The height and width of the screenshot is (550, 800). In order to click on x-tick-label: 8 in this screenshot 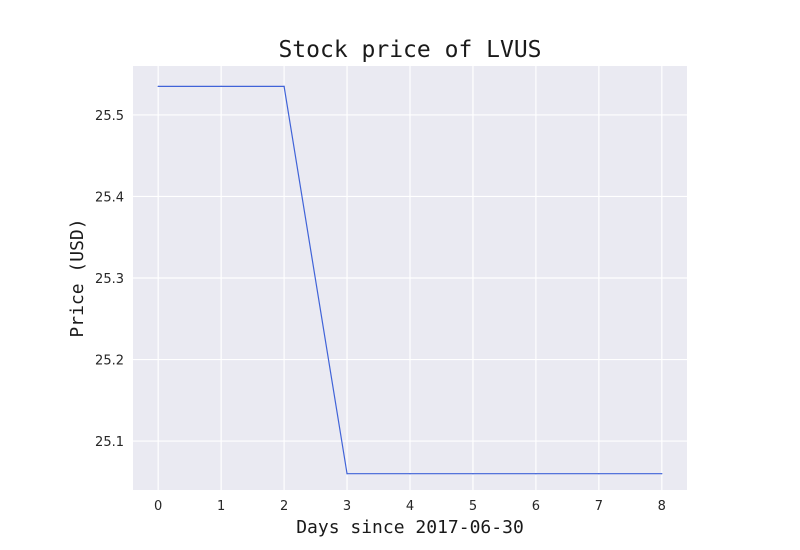, I will do `click(662, 506)`.